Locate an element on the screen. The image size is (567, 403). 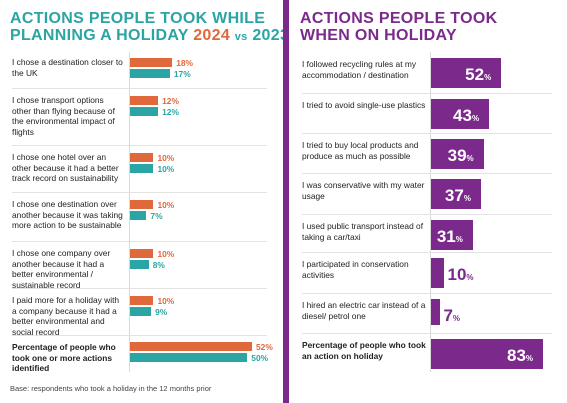
value-label: 10% is located at coordinates (460, 275).